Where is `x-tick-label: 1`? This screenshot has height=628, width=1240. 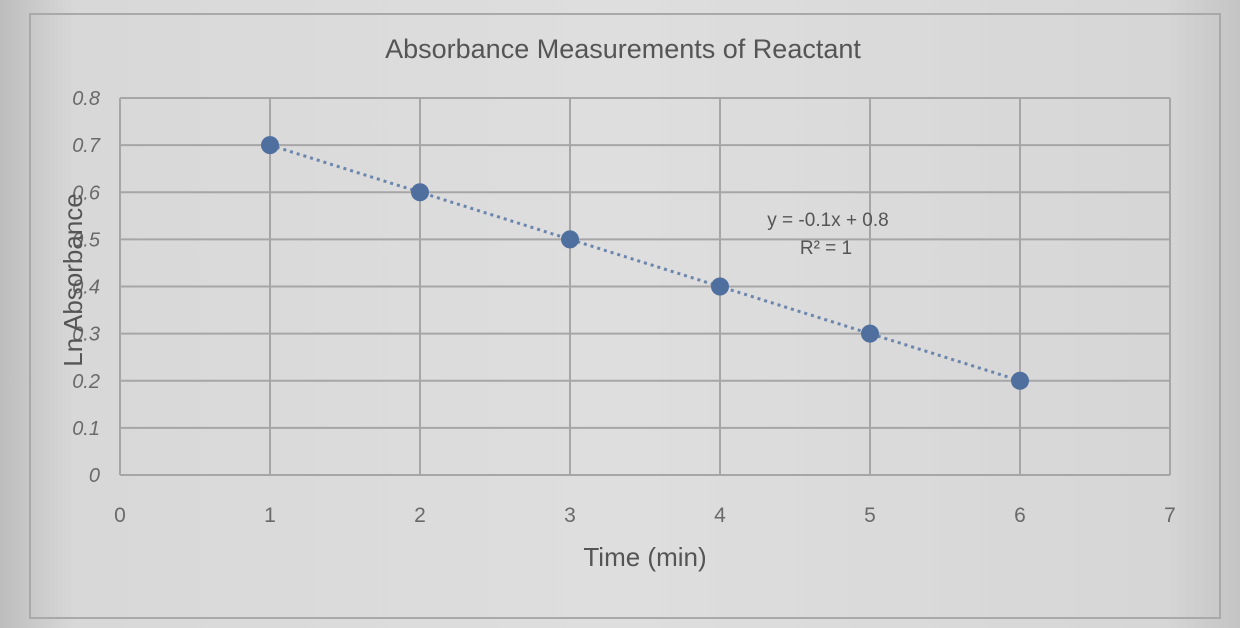 x-tick-label: 1 is located at coordinates (270, 515).